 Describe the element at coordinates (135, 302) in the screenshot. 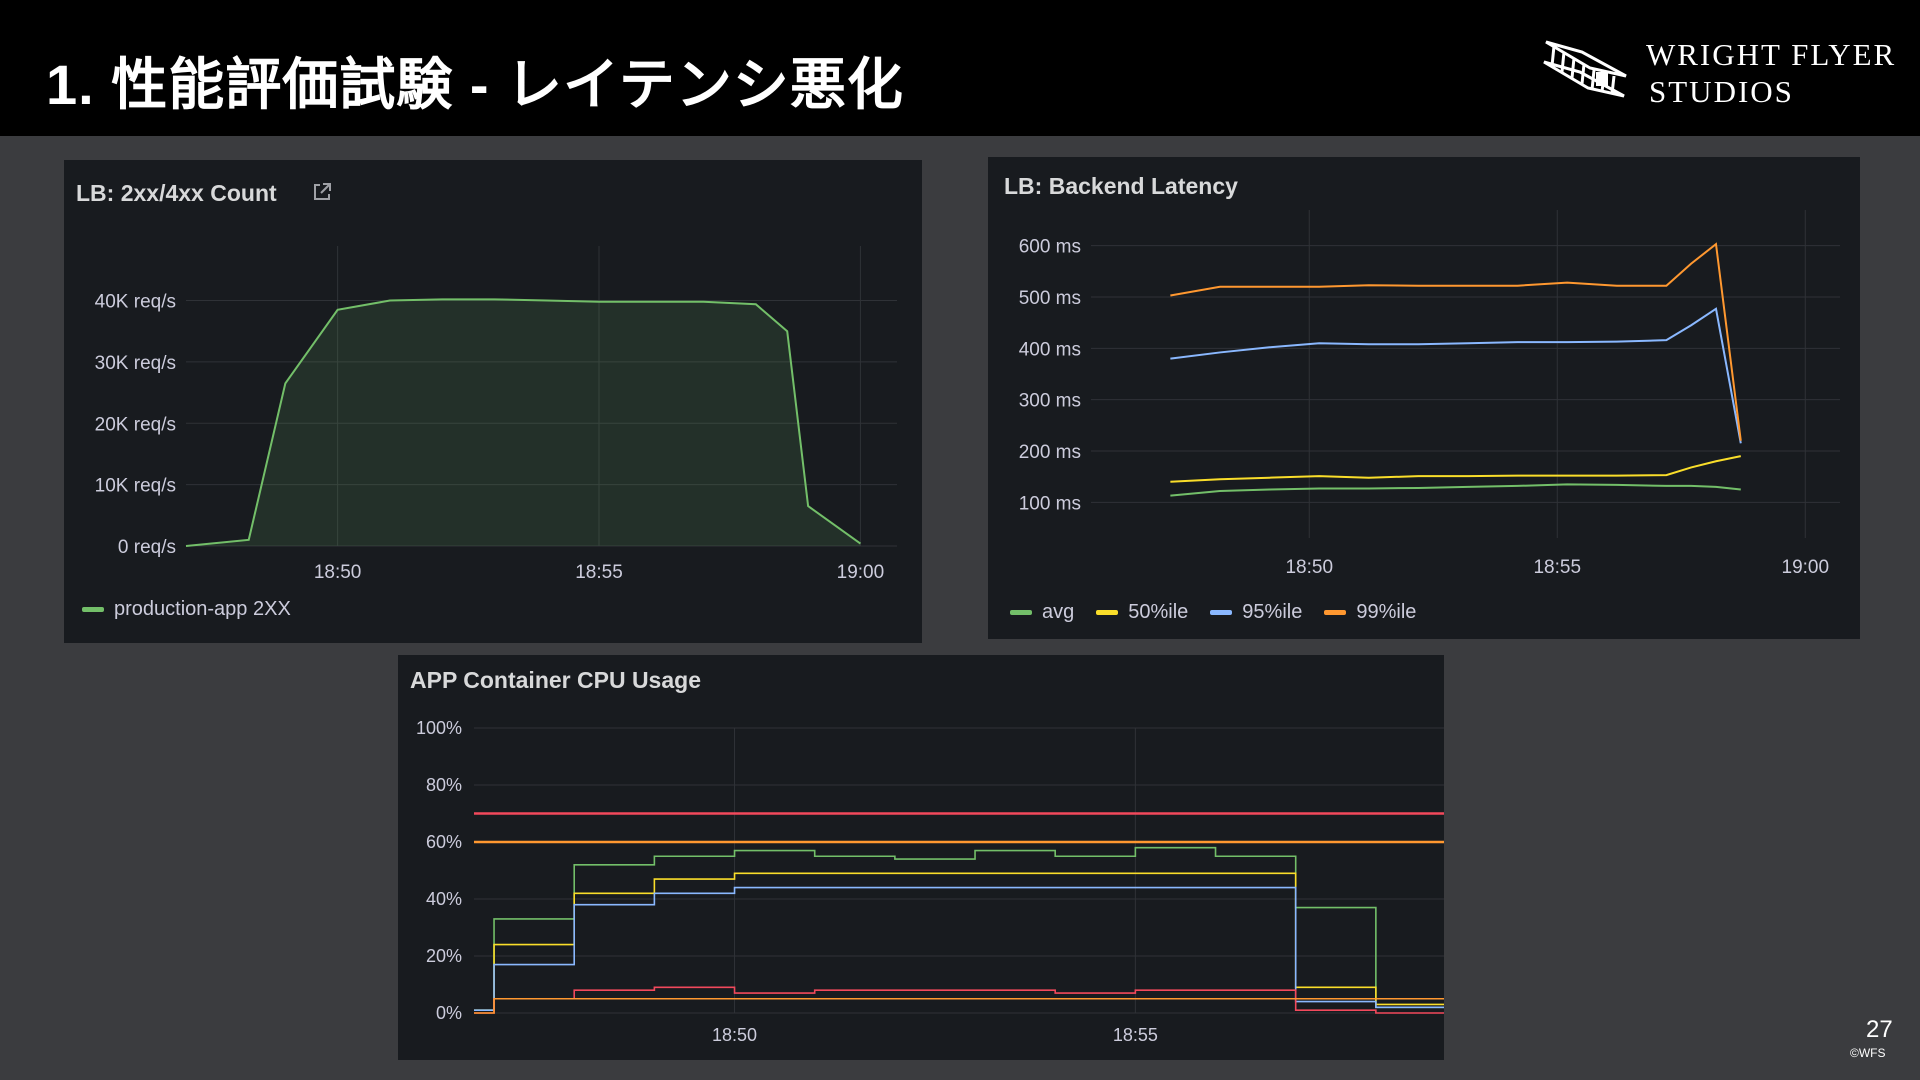

I see `y-tick-label: 40K req/s` at that location.